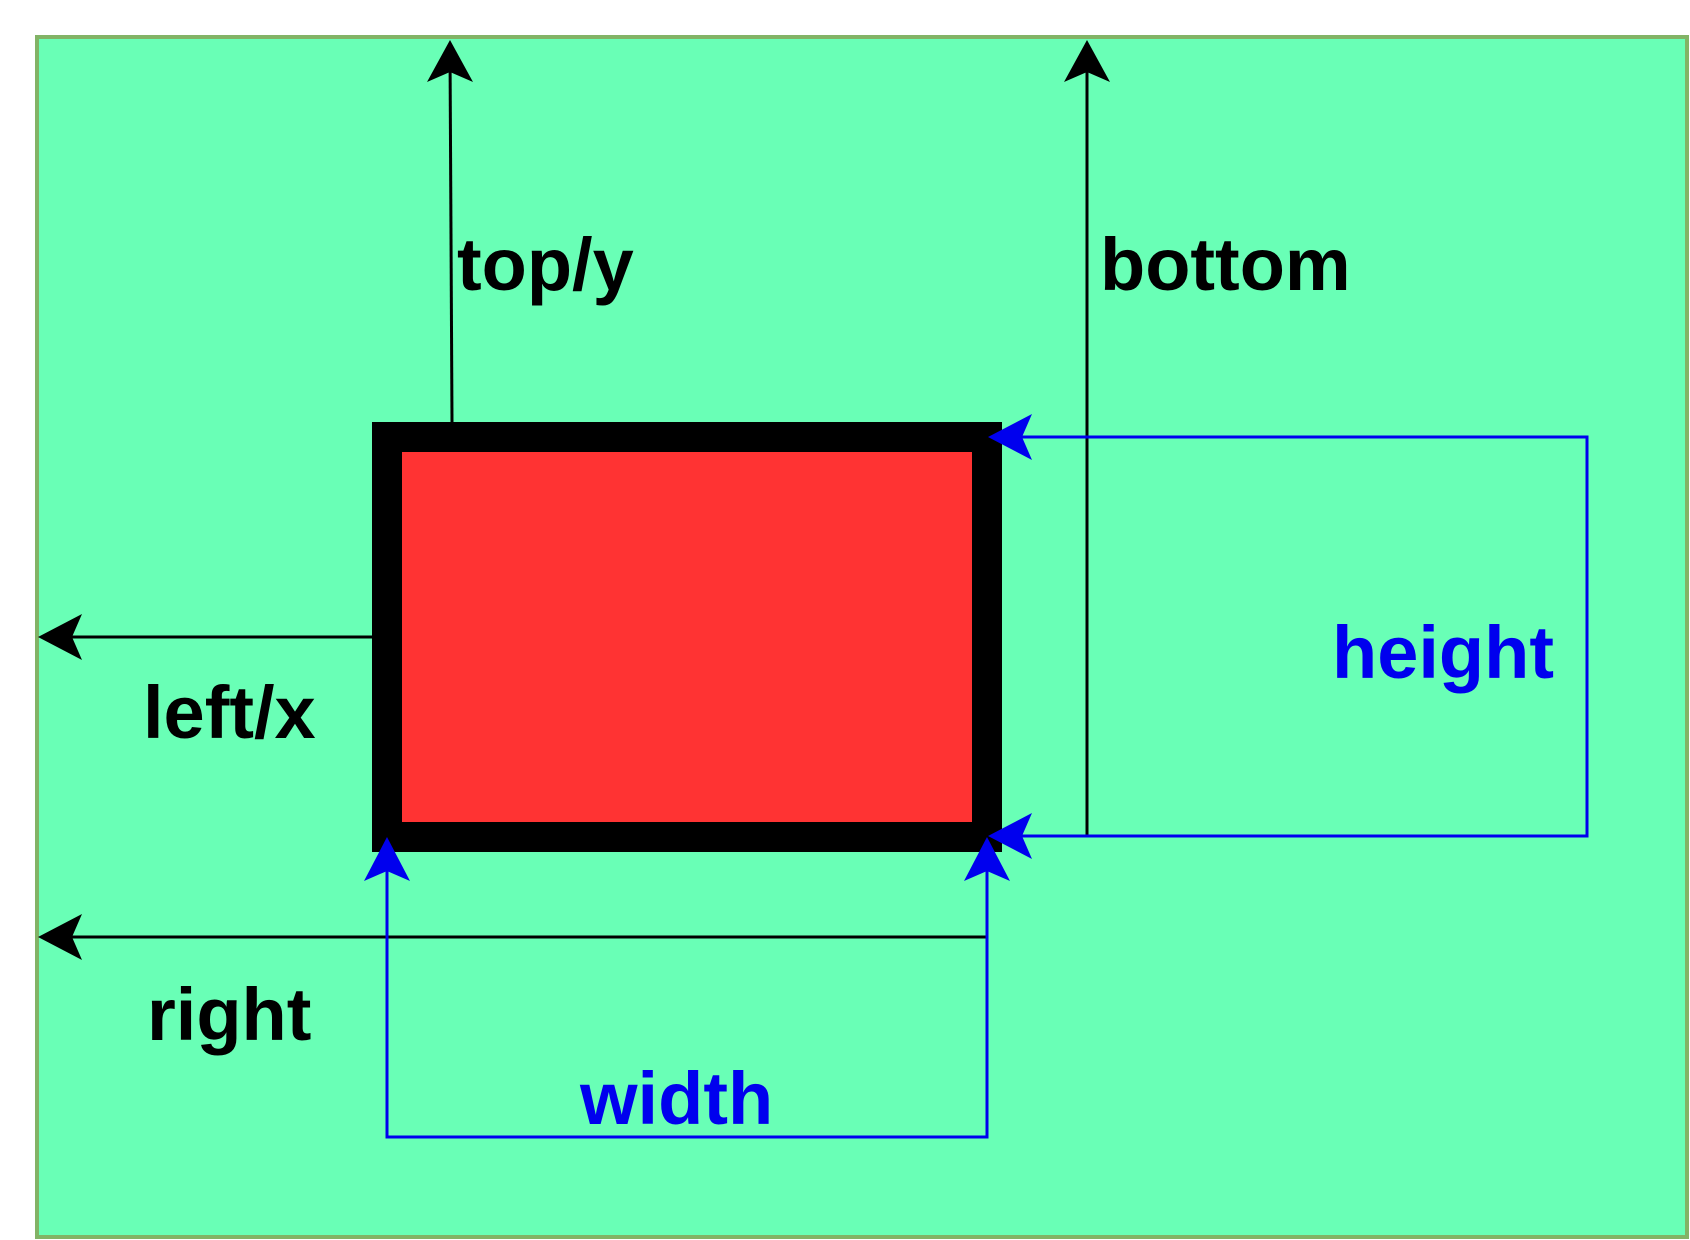 The height and width of the screenshot is (1240, 1690). I want to click on bottom-arrow, so click(1087, 438).